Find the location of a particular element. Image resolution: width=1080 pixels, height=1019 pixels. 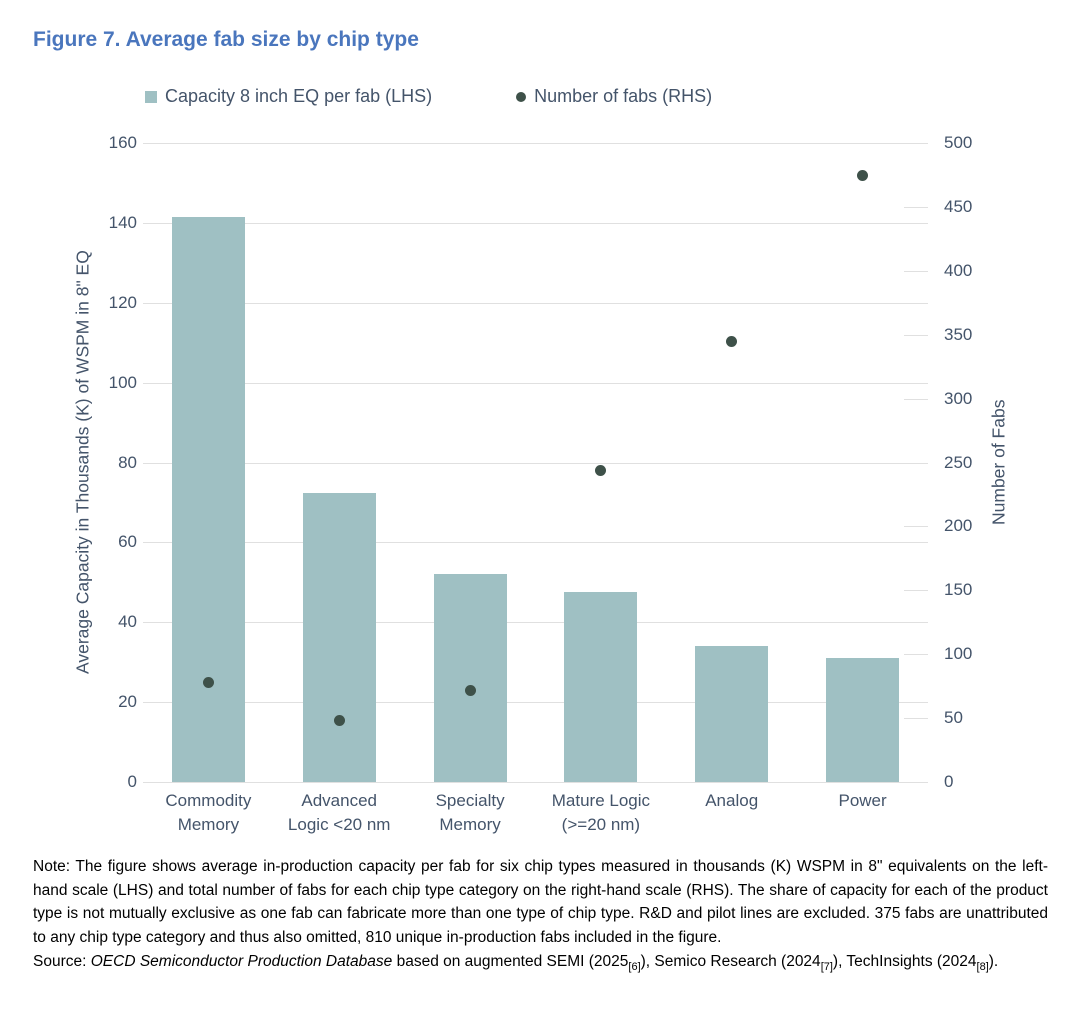

category-label: Power is located at coordinates (862, 801).